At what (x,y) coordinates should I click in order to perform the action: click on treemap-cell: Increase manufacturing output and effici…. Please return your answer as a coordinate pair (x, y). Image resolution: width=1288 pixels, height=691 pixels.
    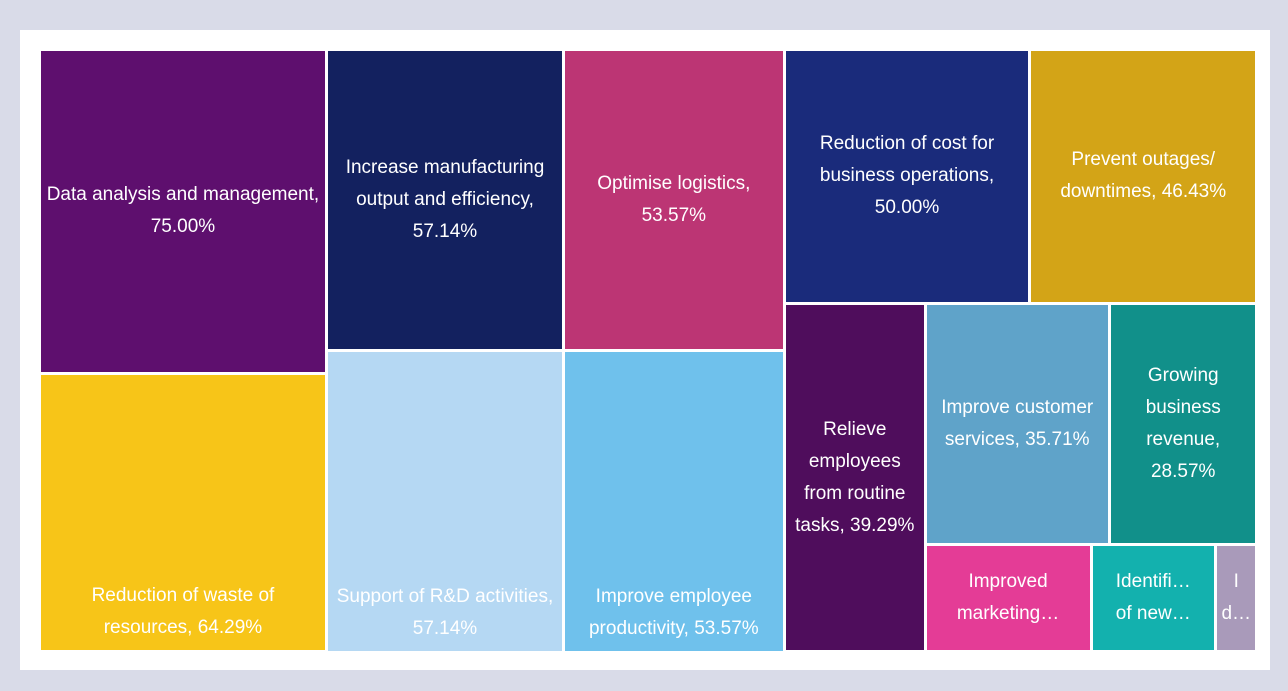
    Looking at the image, I should click on (445, 199).